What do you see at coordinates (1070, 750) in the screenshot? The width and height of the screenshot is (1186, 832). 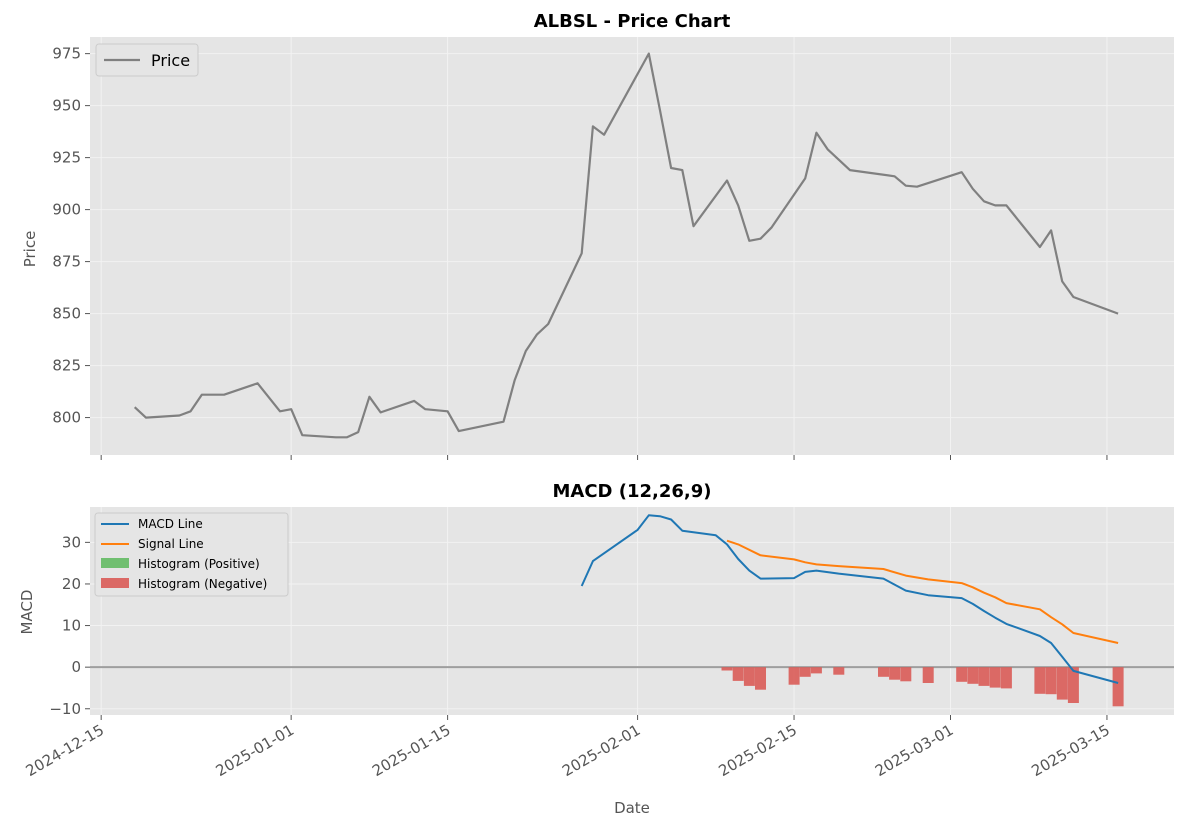 I see `x-tick-label: 2025-03-15` at bounding box center [1070, 750].